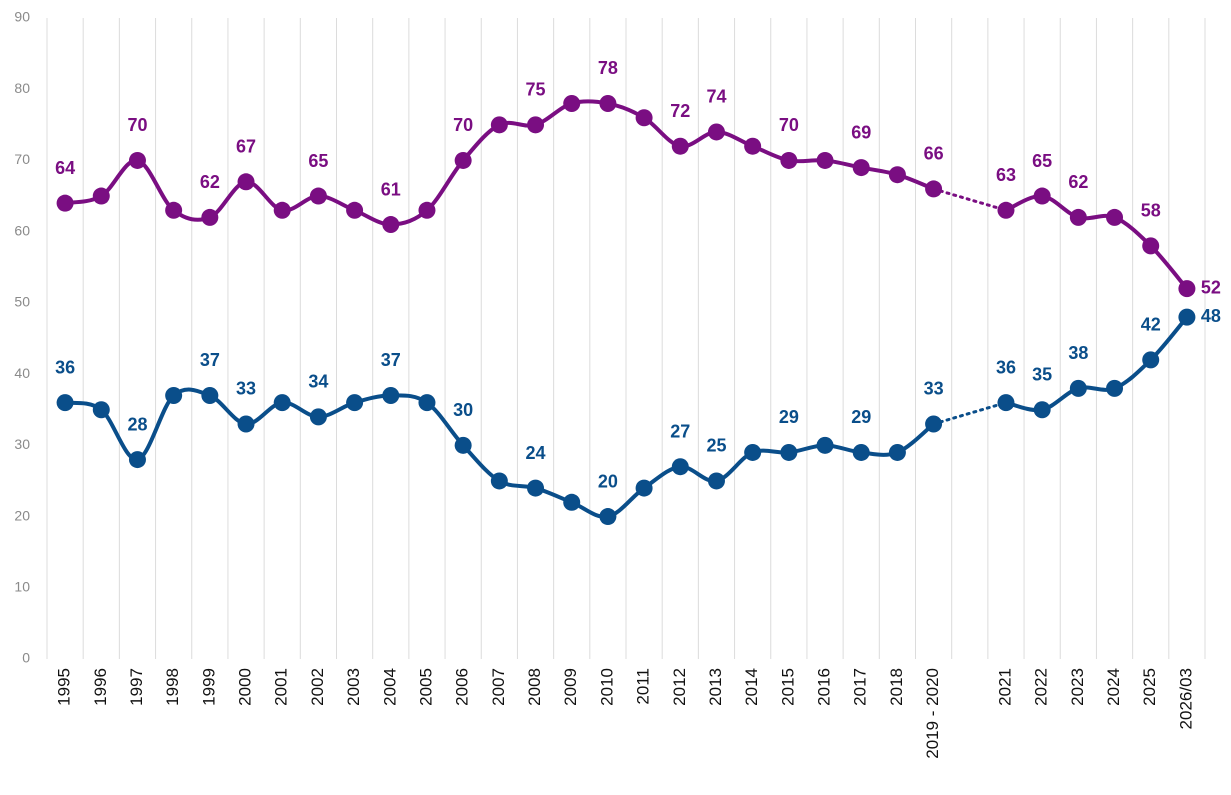 Image resolution: width=1231 pixels, height=795 pixels. I want to click on x-tick-label: 2025, so click(1149, 687).